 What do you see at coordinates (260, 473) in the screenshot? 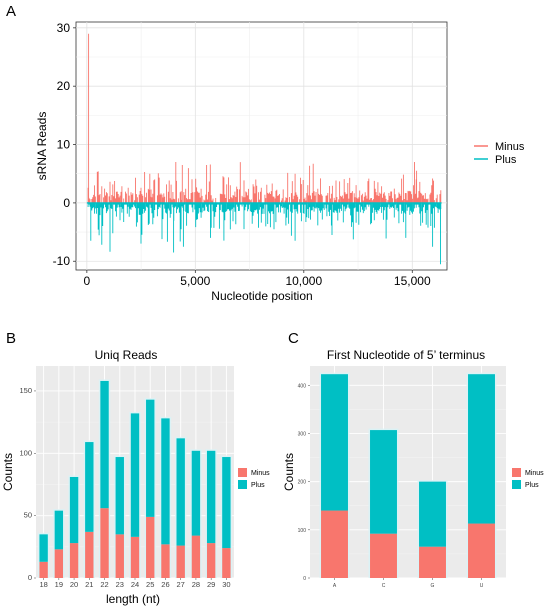
I see `legend-b-minus-label: Minus` at bounding box center [260, 473].